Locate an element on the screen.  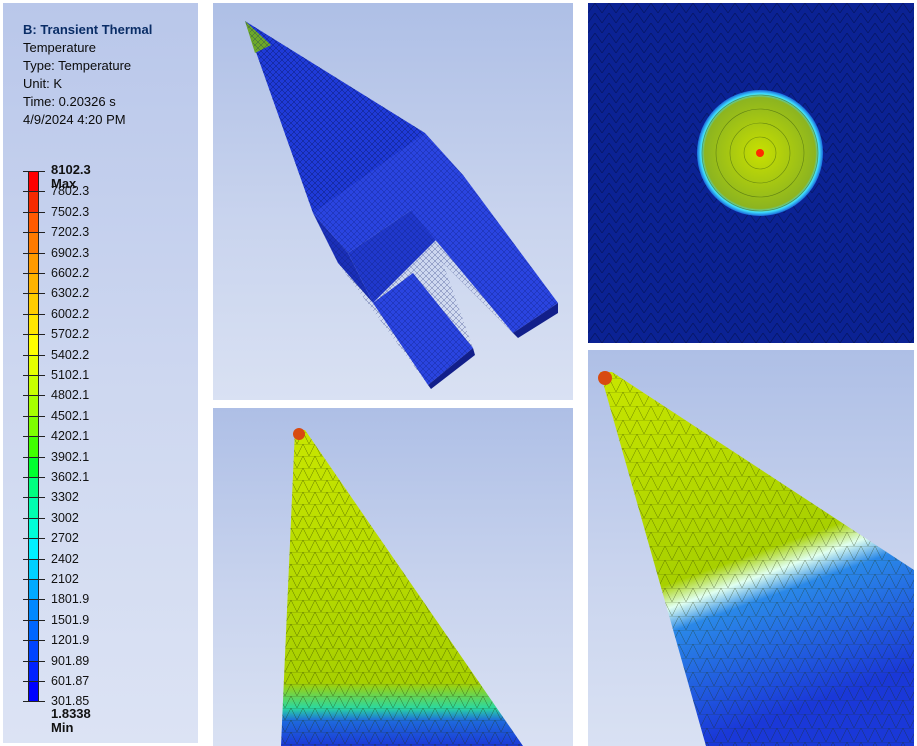
tip-hot-spot-zoomed is located at coordinates (605, 378).